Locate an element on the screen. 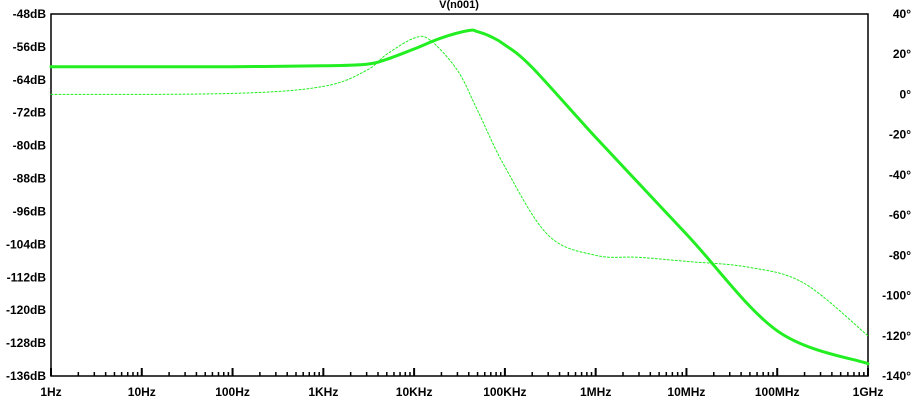 The height and width of the screenshot is (412, 916). right-tick-label: -120° is located at coordinates (896, 336).